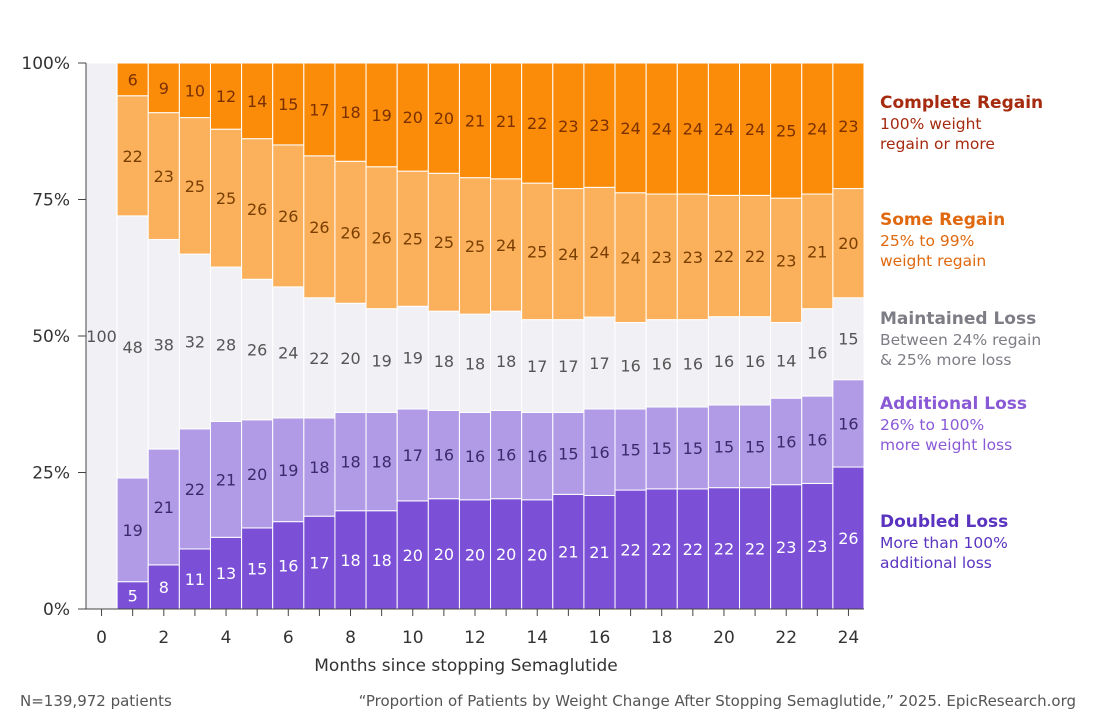 The height and width of the screenshot is (723, 1094). What do you see at coordinates (982, 240) in the screenshot?
I see `legend-some-regain: Some Regain 25% to 99% weight regain` at bounding box center [982, 240].